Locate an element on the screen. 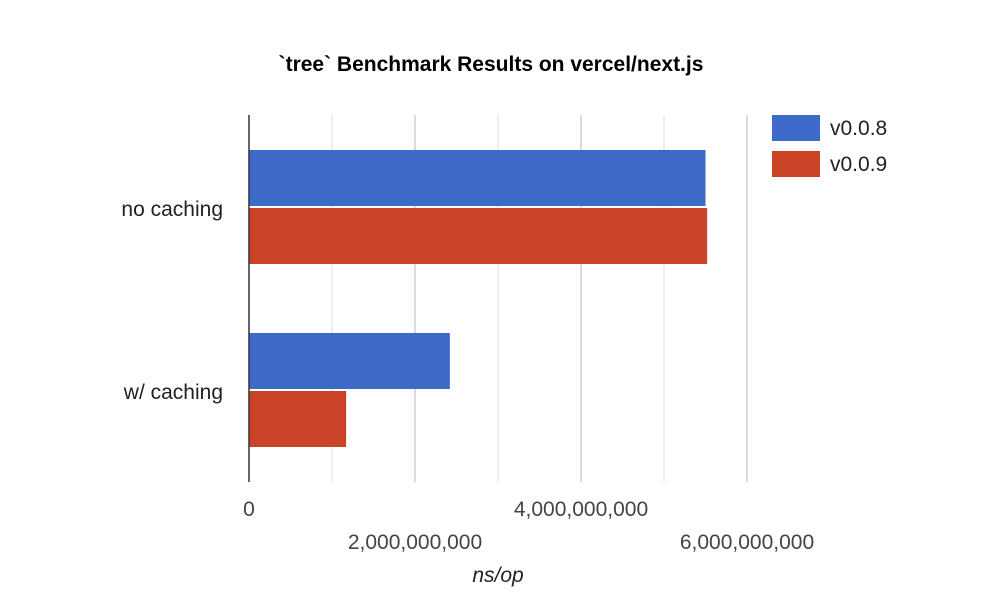 This screenshot has height=594, width=996. bar-v0.0.9-w-caching is located at coordinates (298, 419).